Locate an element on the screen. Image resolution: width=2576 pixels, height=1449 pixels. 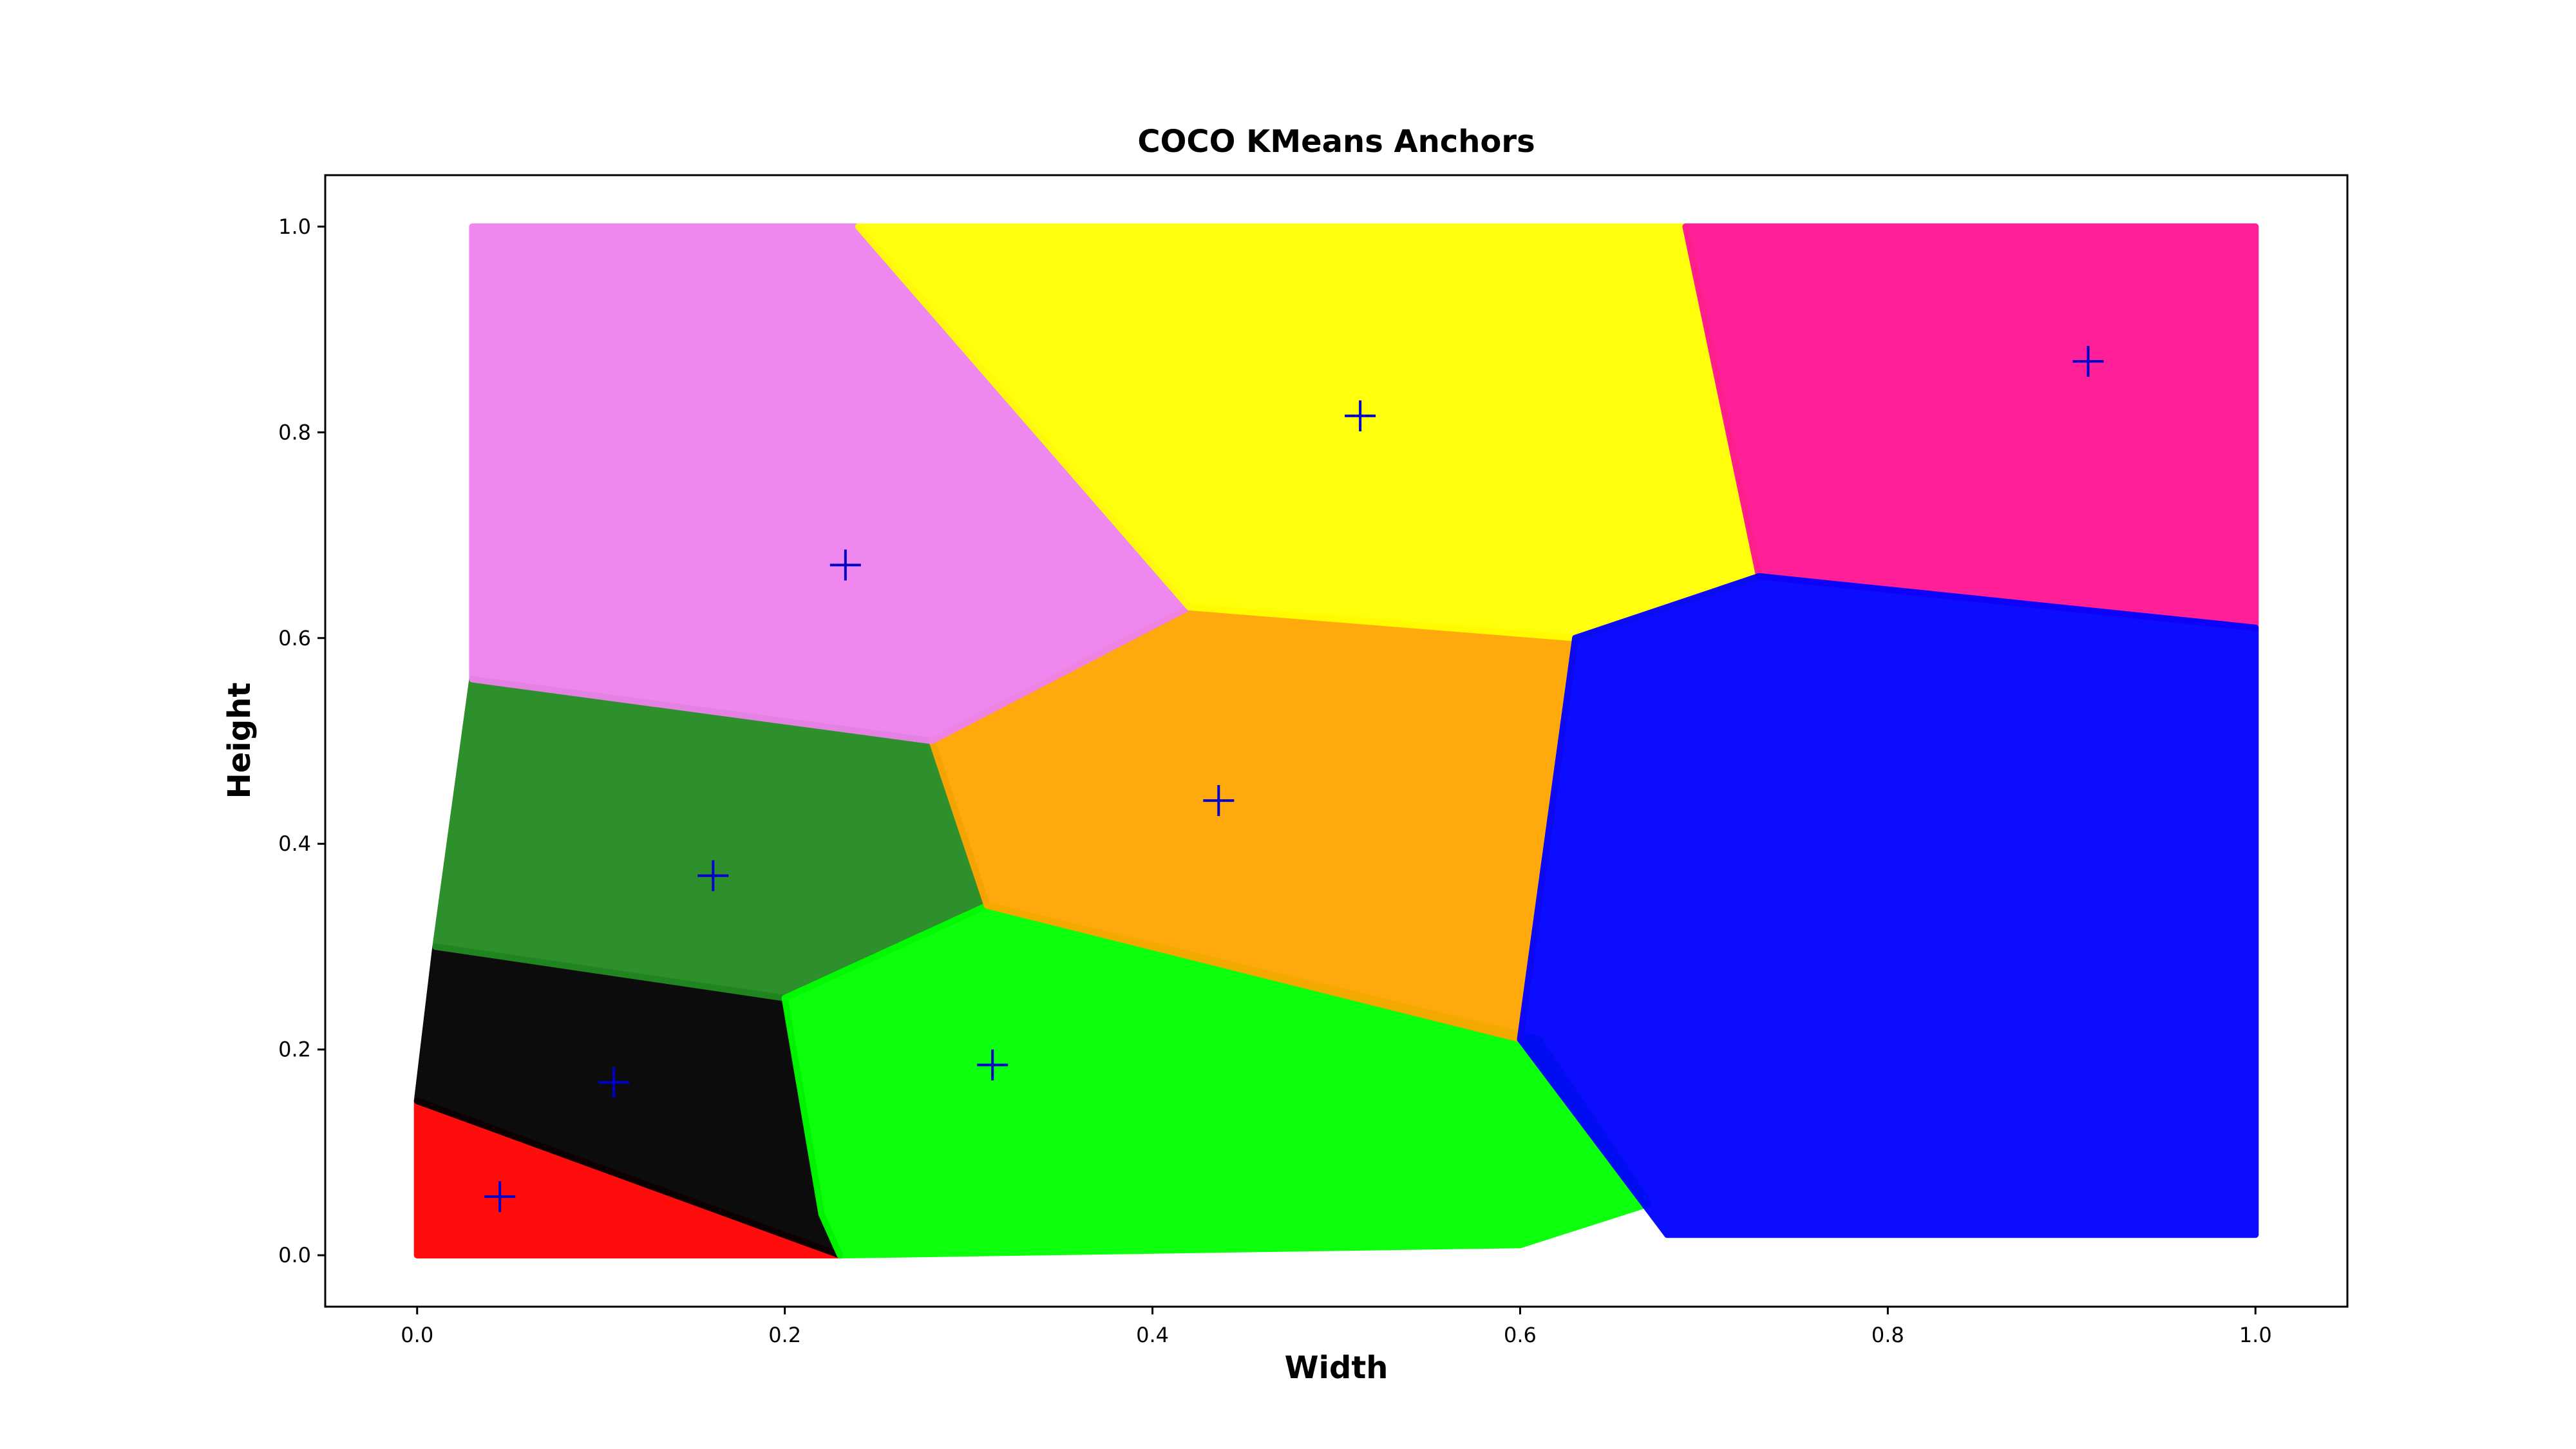
x-axis-label: Width is located at coordinates (1337, 1368).